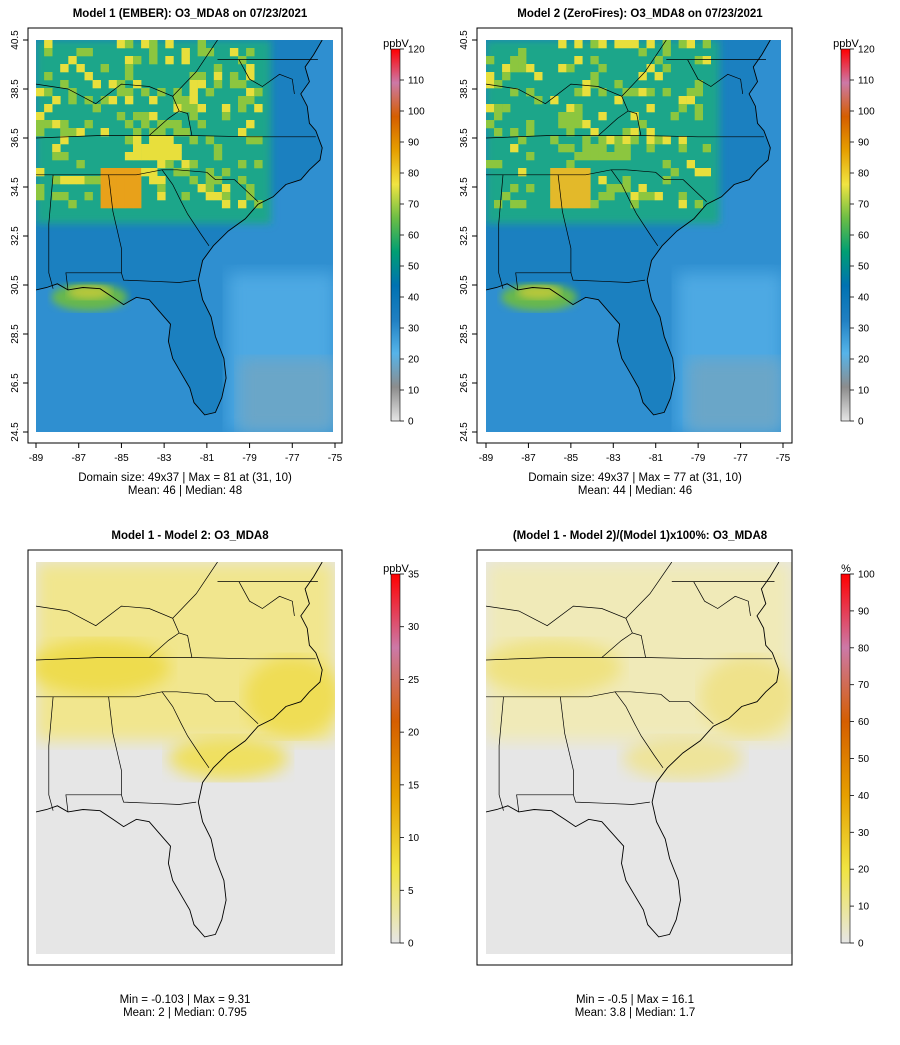  I want to click on colorbar-tick-label: 30, so click(414, 329).